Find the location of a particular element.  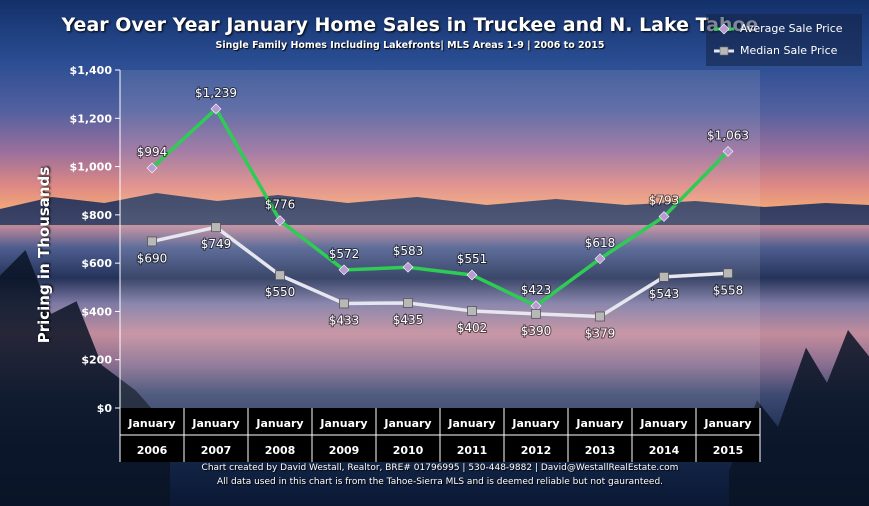

median-price-data-label: $543 is located at coordinates (664, 294).